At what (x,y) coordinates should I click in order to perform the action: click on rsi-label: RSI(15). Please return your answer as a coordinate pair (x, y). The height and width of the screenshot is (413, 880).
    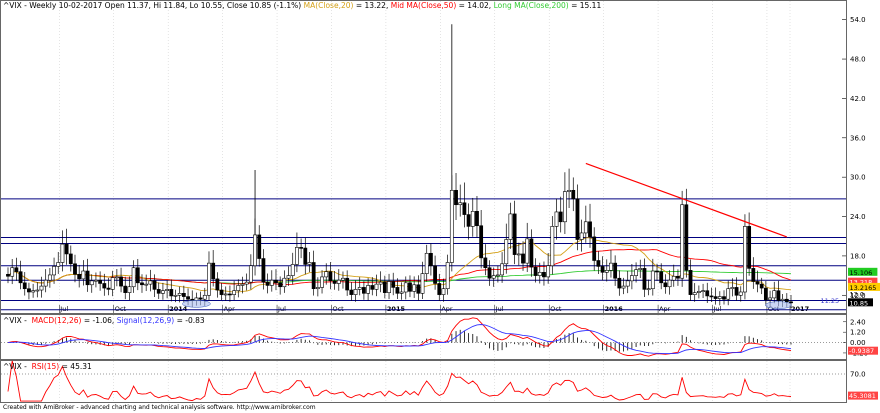
    Looking at the image, I should click on (45, 366).